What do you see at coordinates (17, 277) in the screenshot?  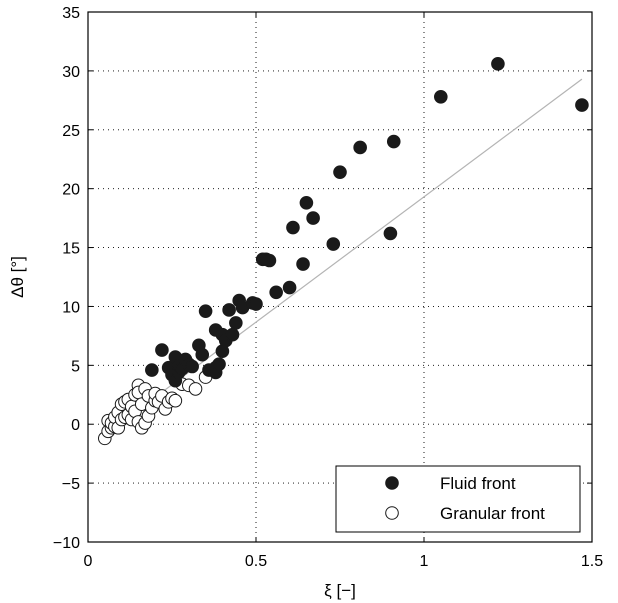 I see `y-axis-label: Δθ [°]` at bounding box center [17, 277].